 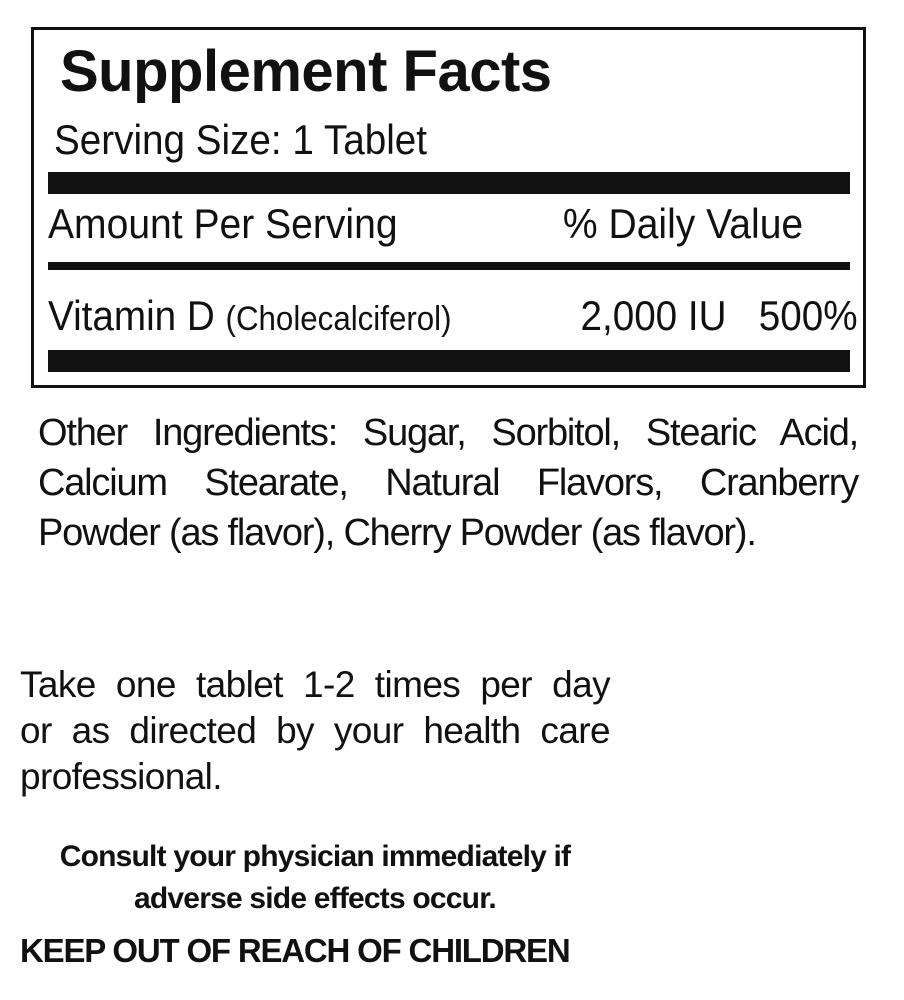 What do you see at coordinates (306, 71) in the screenshot?
I see `panel-title: Supplement Facts` at bounding box center [306, 71].